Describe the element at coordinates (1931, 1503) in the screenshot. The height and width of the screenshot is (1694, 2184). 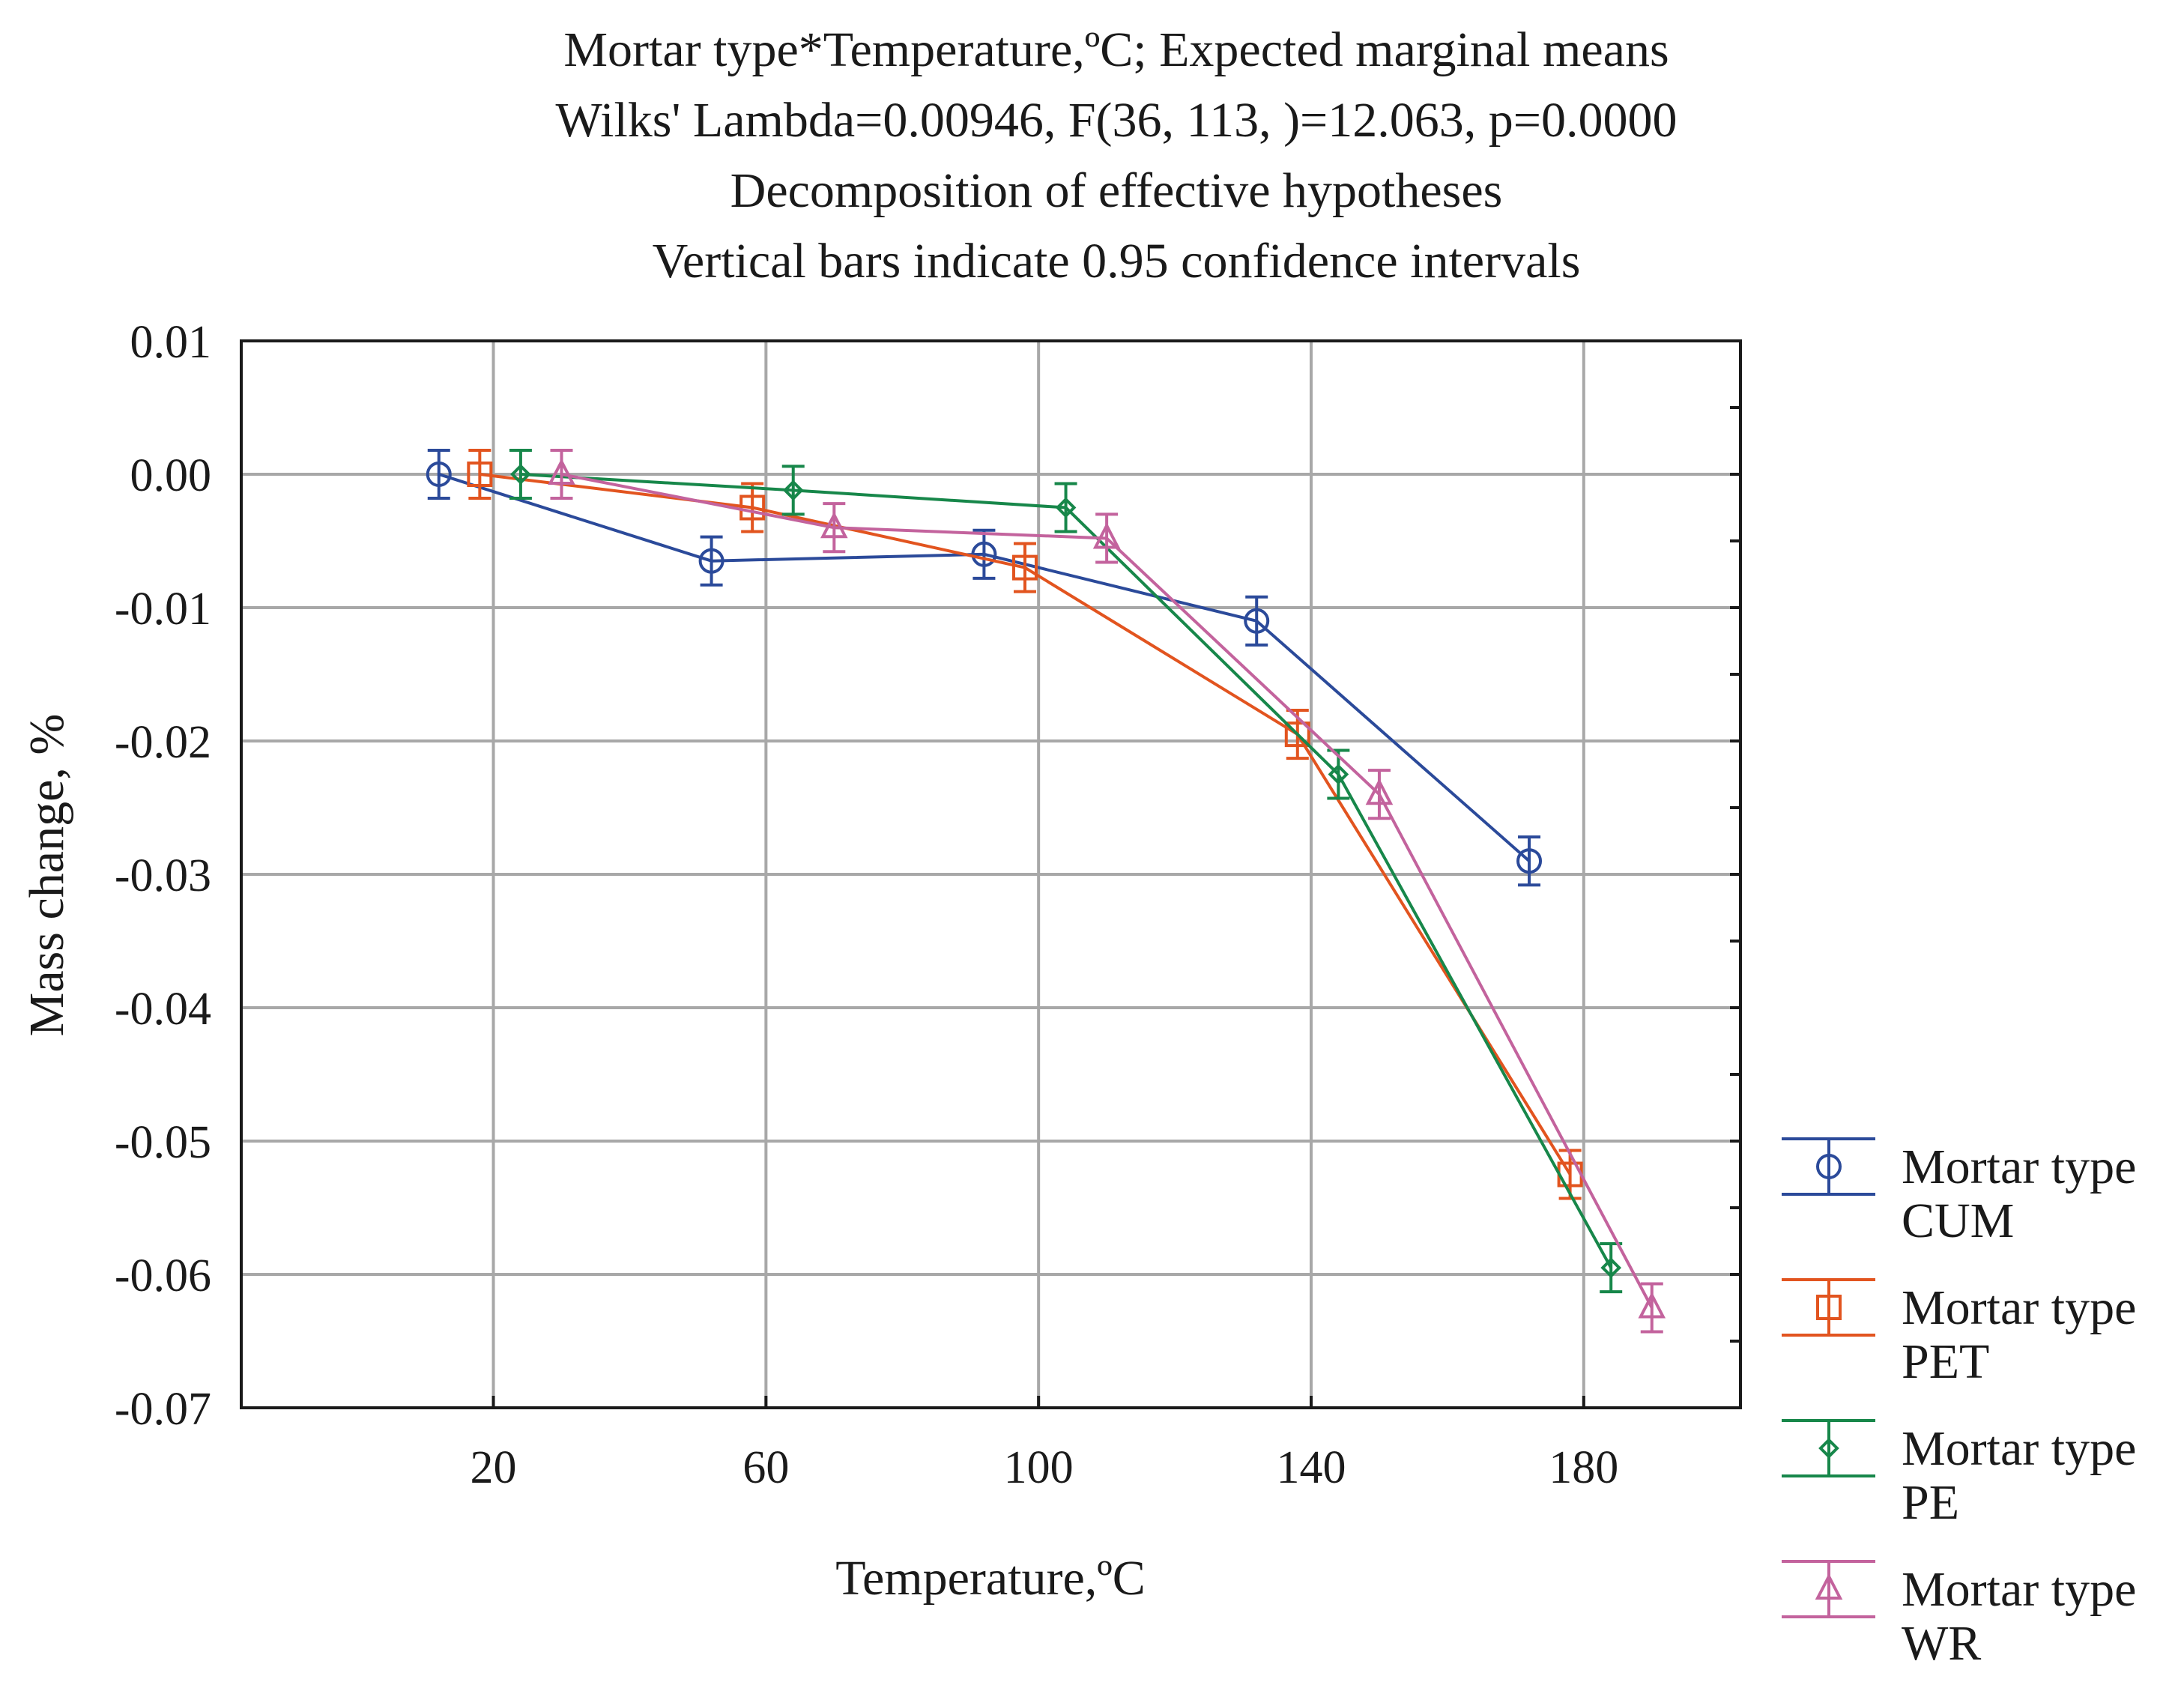
I see `legend-label-code: PE` at that location.